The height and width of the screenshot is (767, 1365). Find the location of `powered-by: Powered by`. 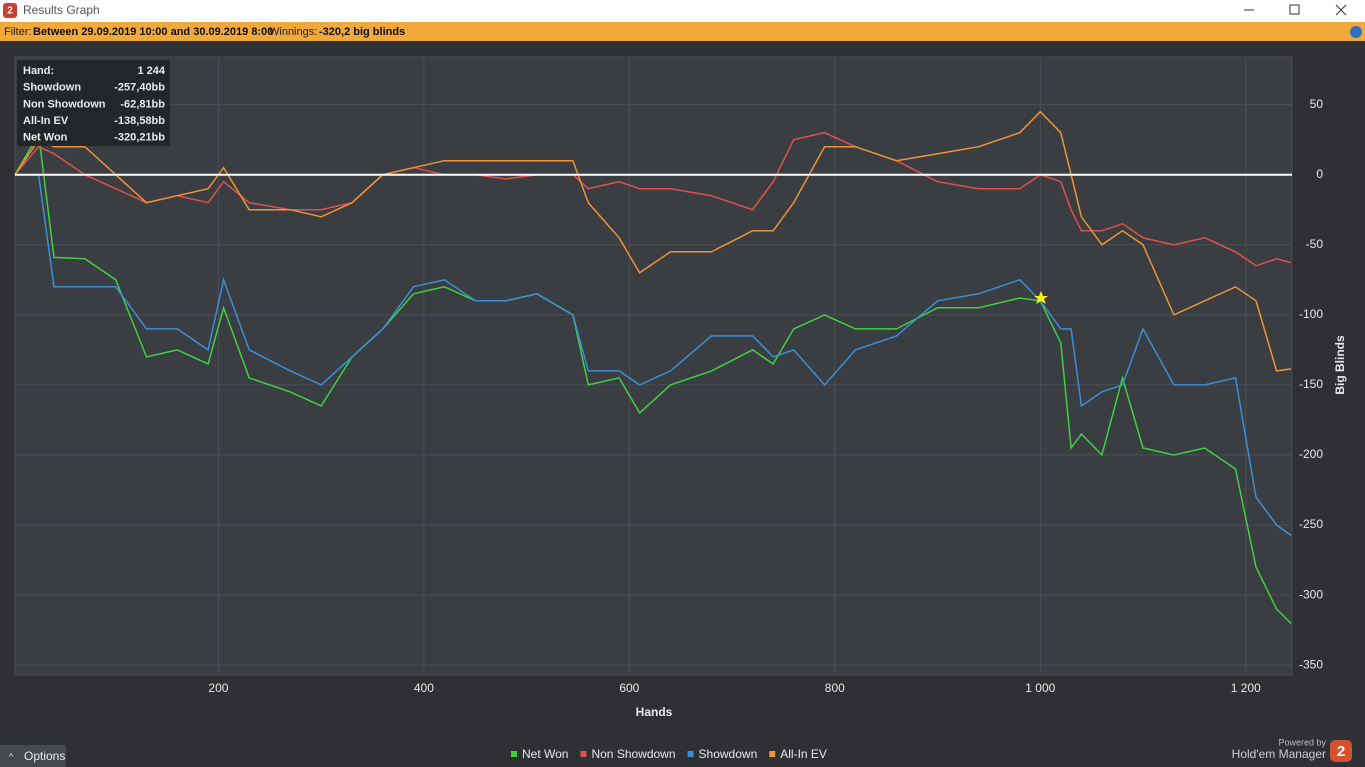

powered-by: Powered by is located at coordinates (1302, 742).